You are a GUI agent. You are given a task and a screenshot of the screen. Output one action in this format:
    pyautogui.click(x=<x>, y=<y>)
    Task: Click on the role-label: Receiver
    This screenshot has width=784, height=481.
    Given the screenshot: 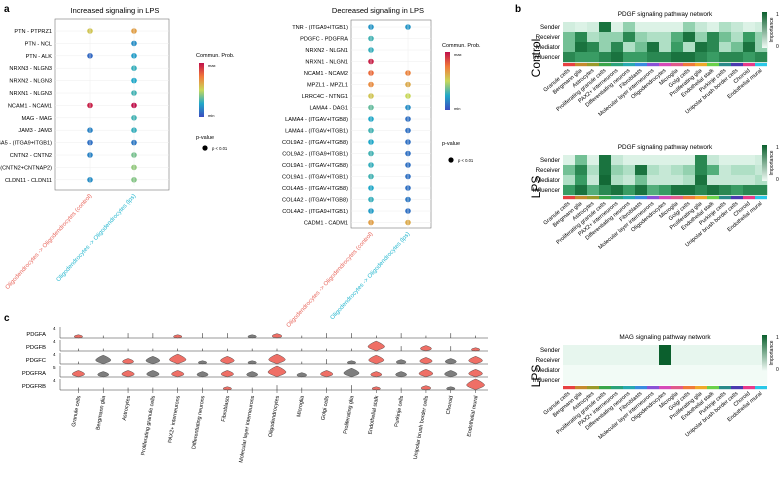 What is the action you would take?
    pyautogui.click(x=548, y=37)
    